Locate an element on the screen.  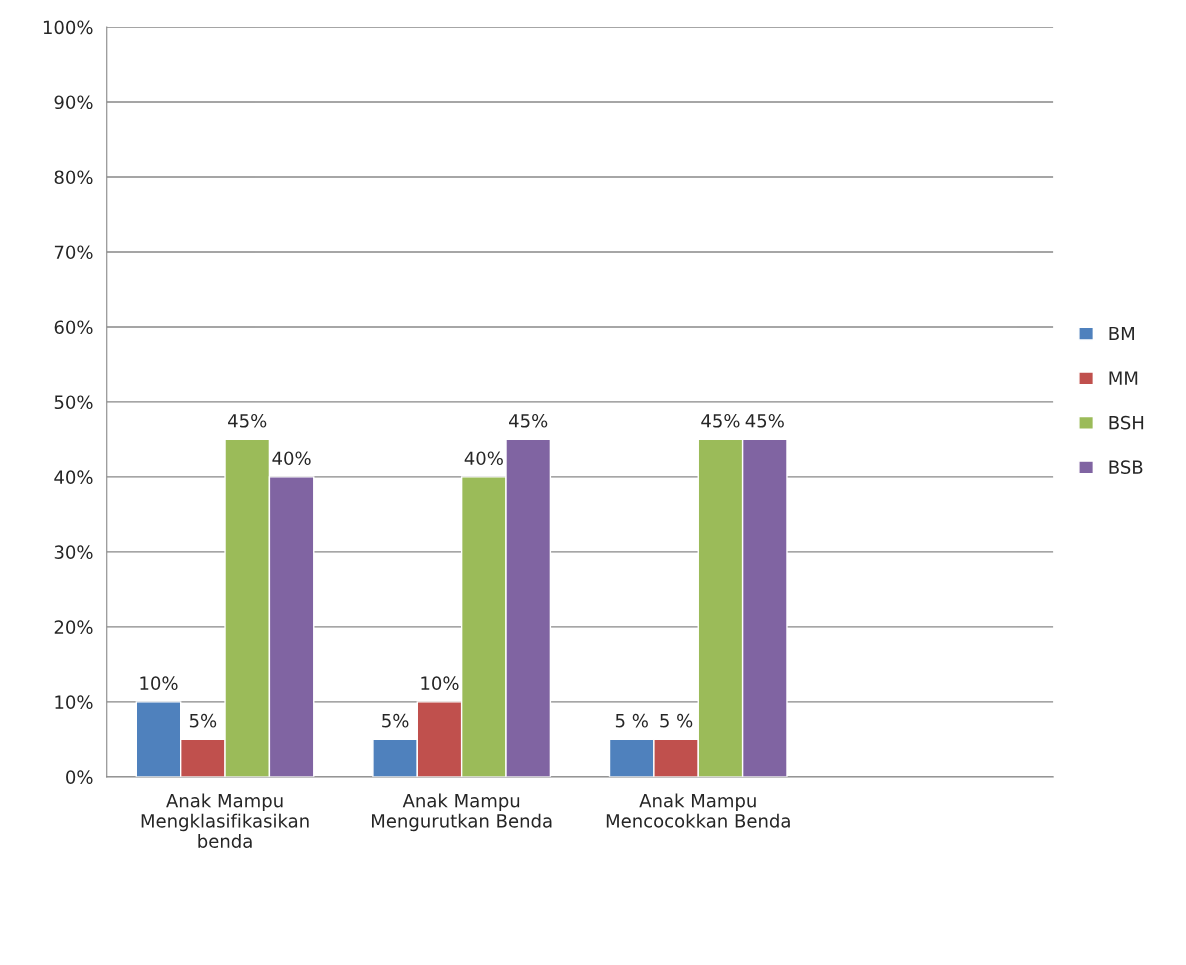
y-tick-label: 10% is located at coordinates (74, 702).